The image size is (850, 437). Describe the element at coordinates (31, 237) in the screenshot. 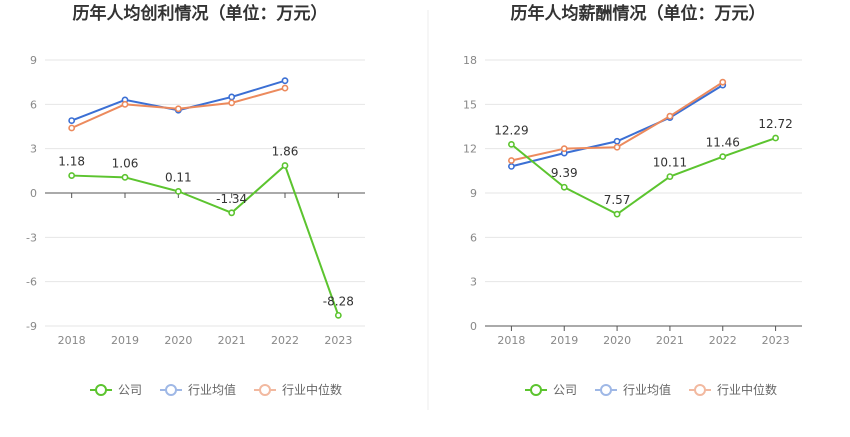

I see `y-tick-label: -3` at that location.